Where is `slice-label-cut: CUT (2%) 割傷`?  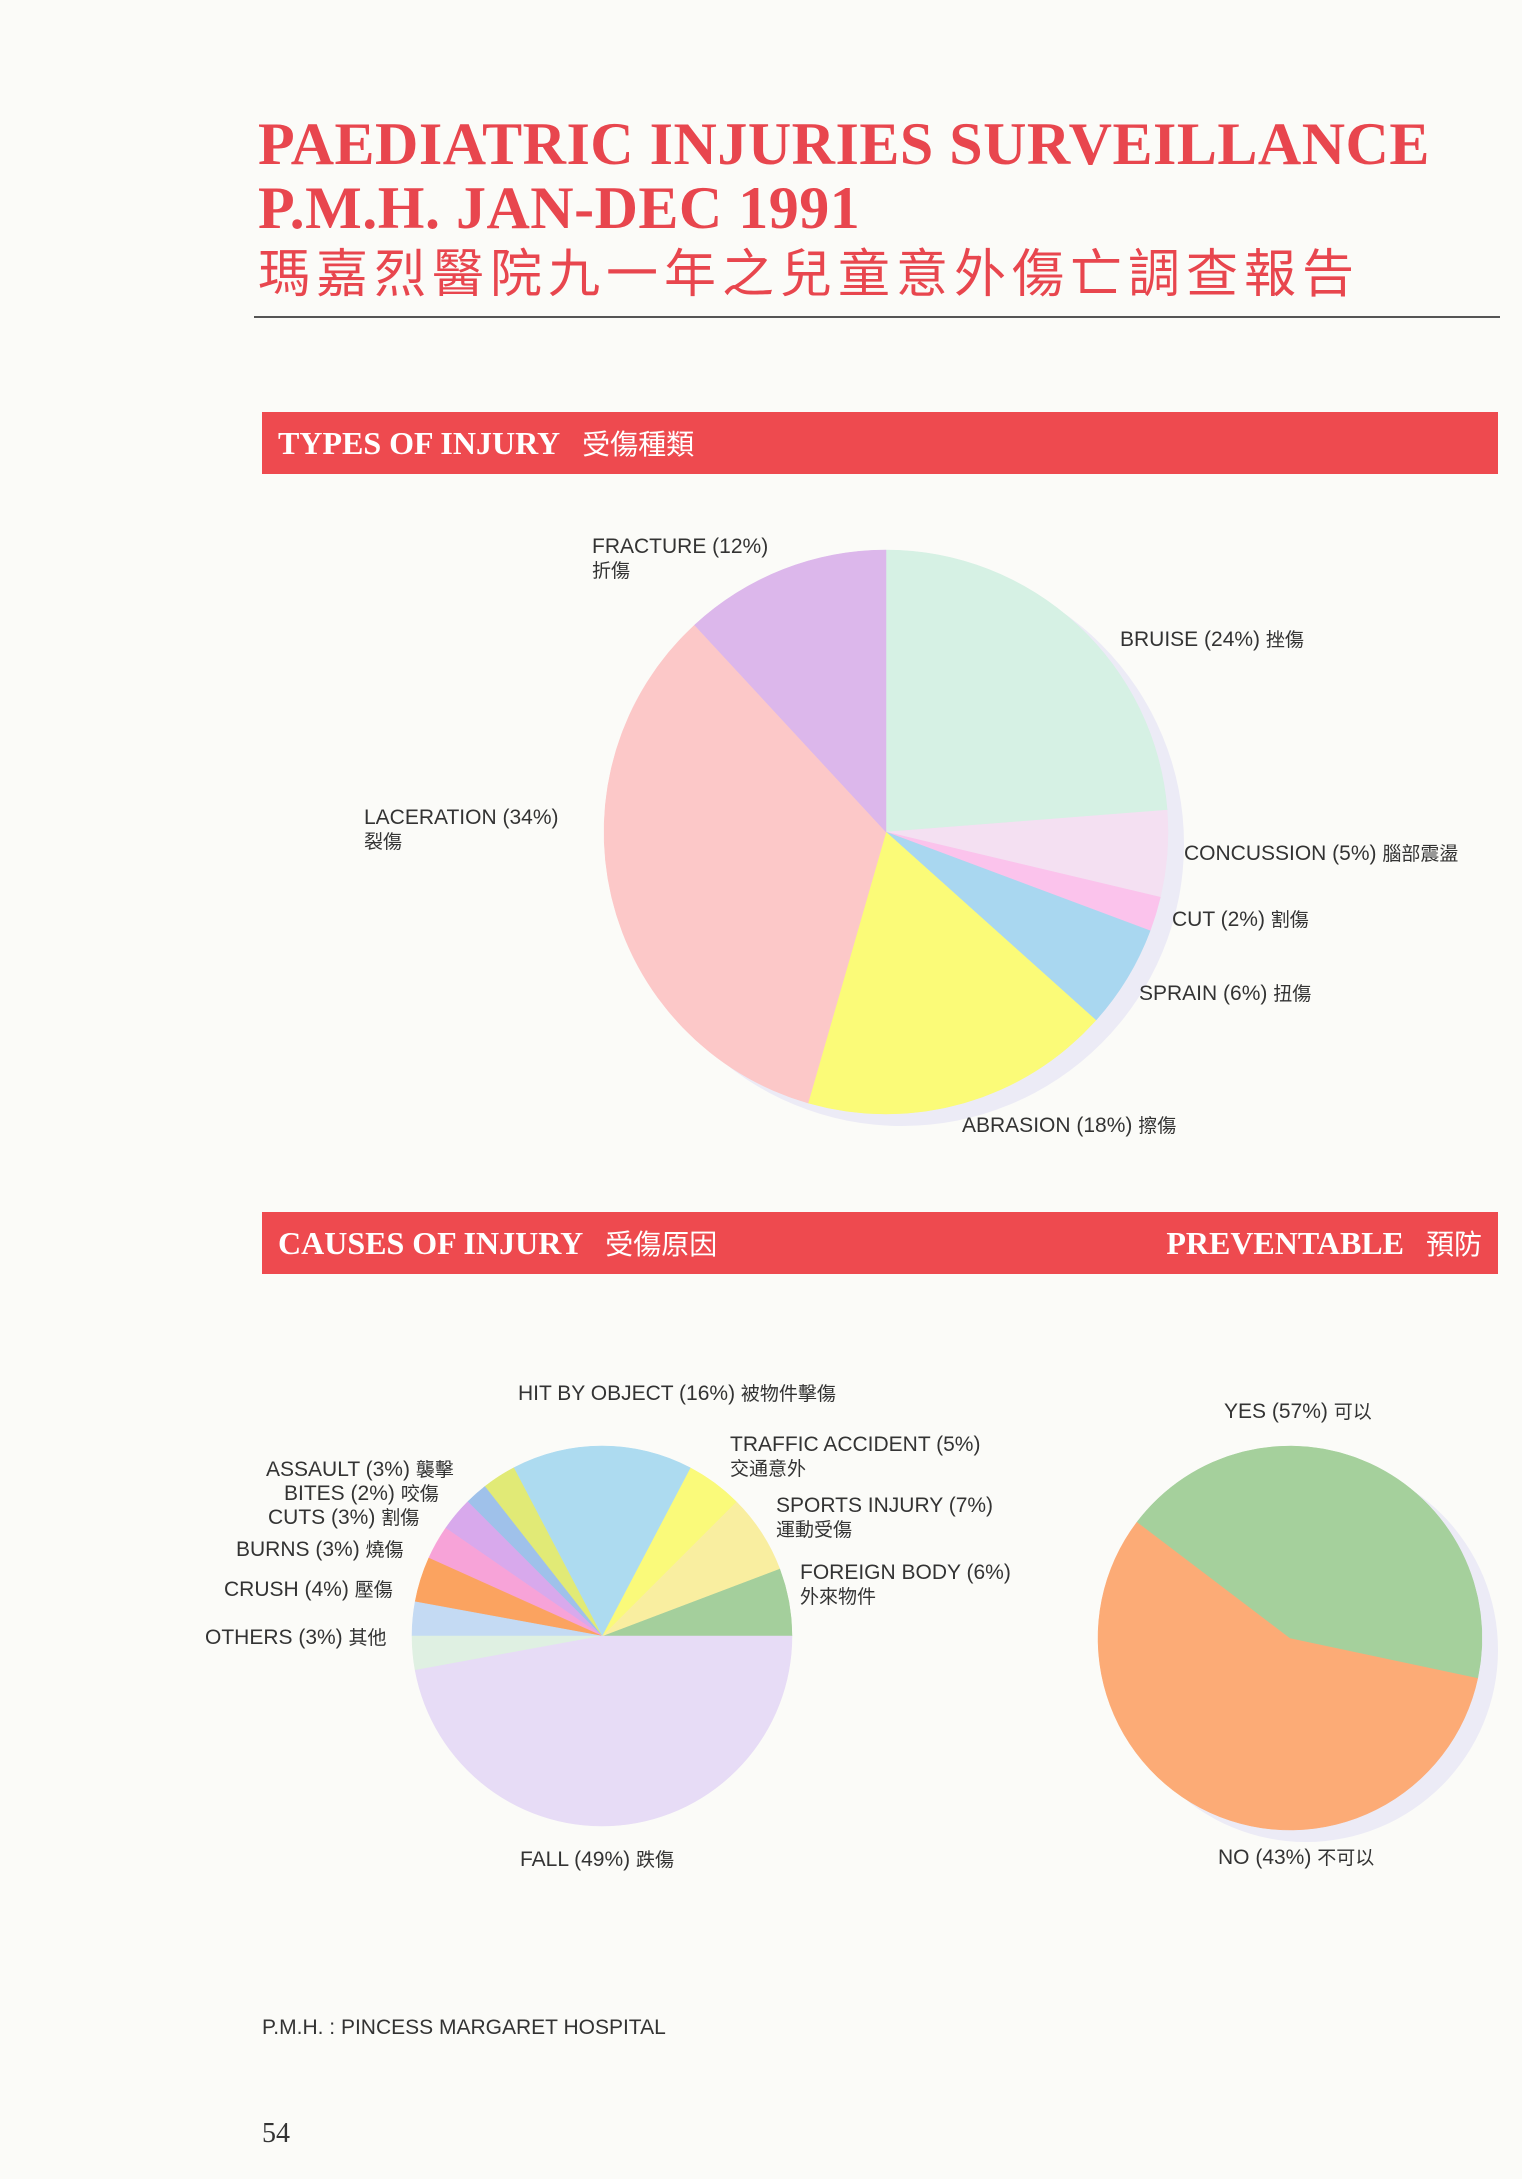 slice-label-cut: CUT (2%) 割傷 is located at coordinates (1240, 919).